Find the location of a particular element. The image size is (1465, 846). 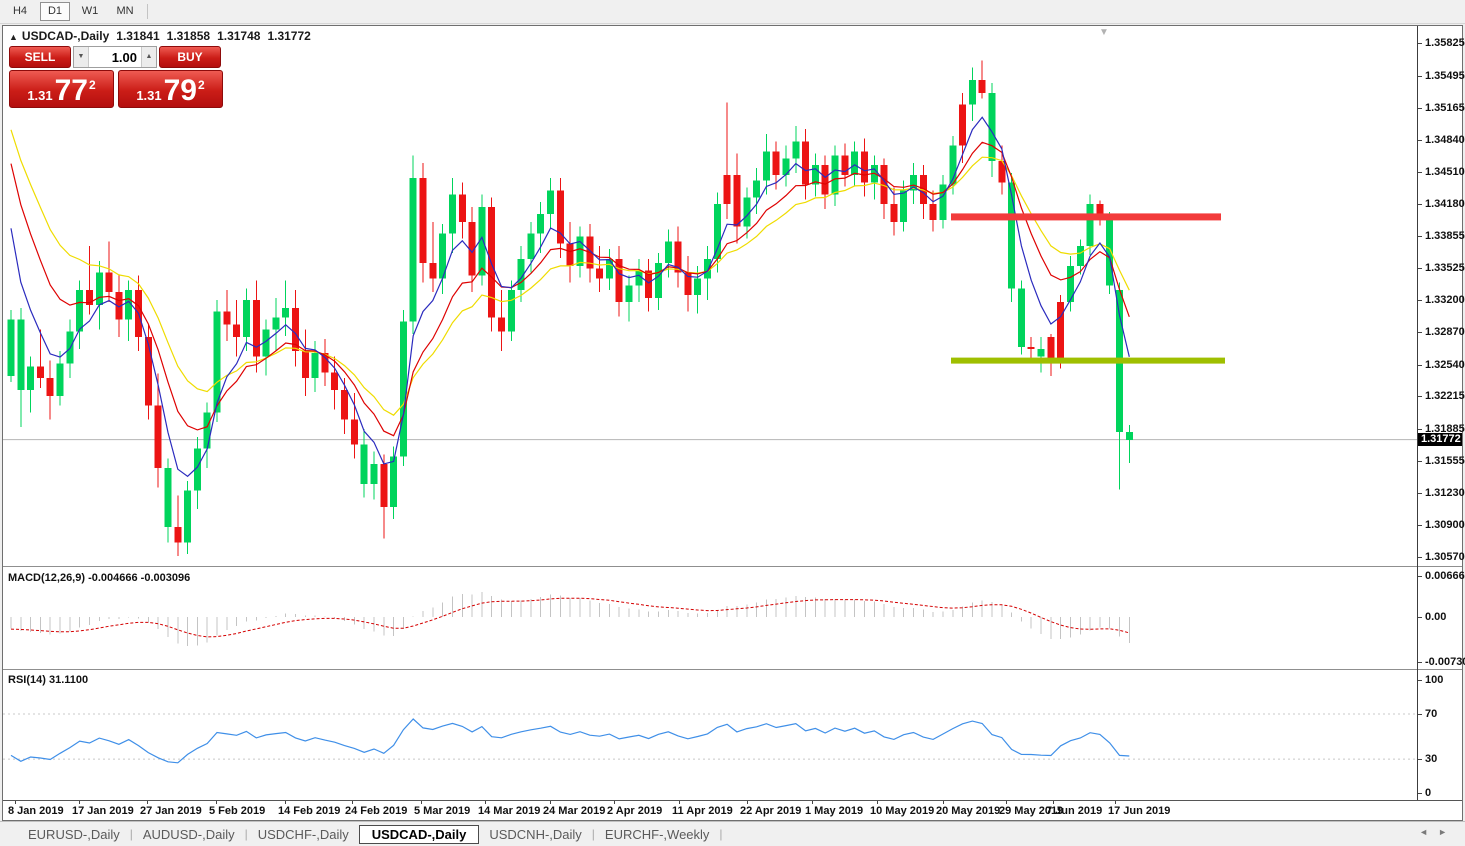

volume-down-button: ▼ is located at coordinates (81, 57).